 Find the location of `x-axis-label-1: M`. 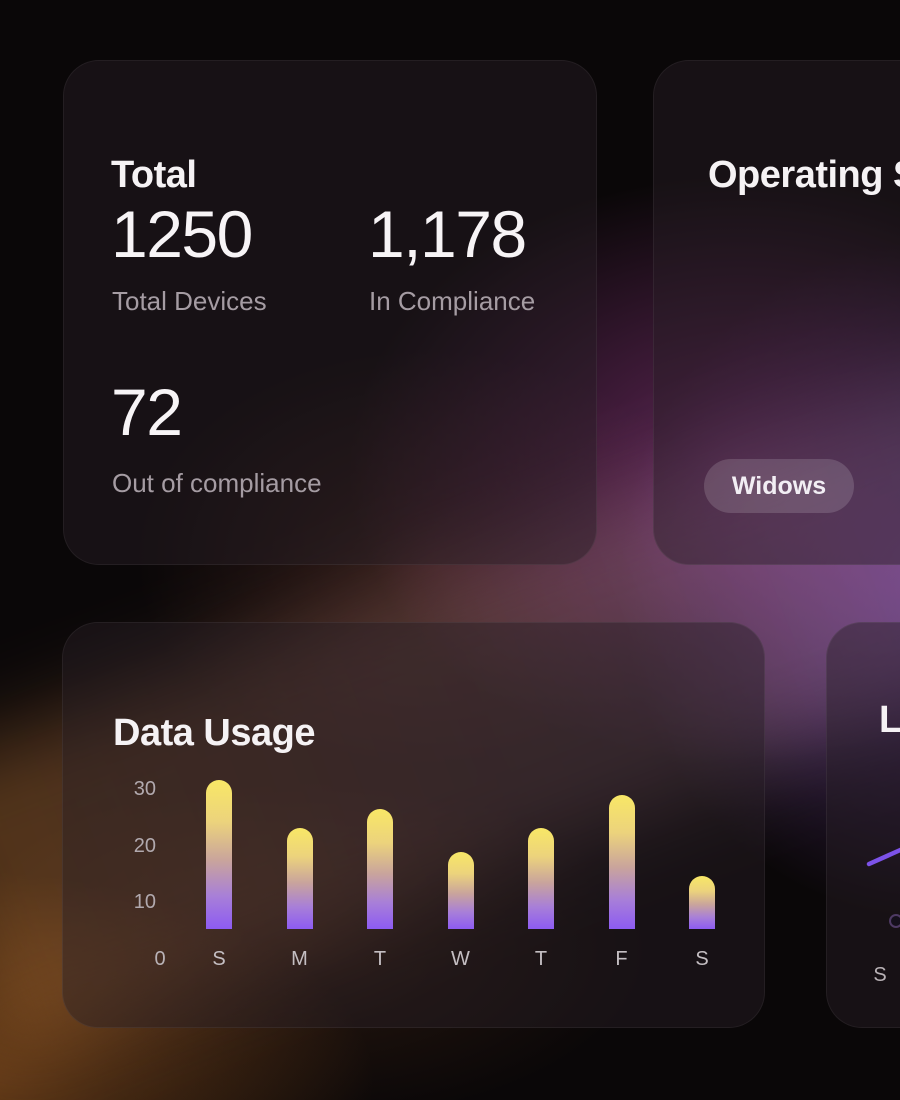

x-axis-label-1: M is located at coordinates (299, 959).